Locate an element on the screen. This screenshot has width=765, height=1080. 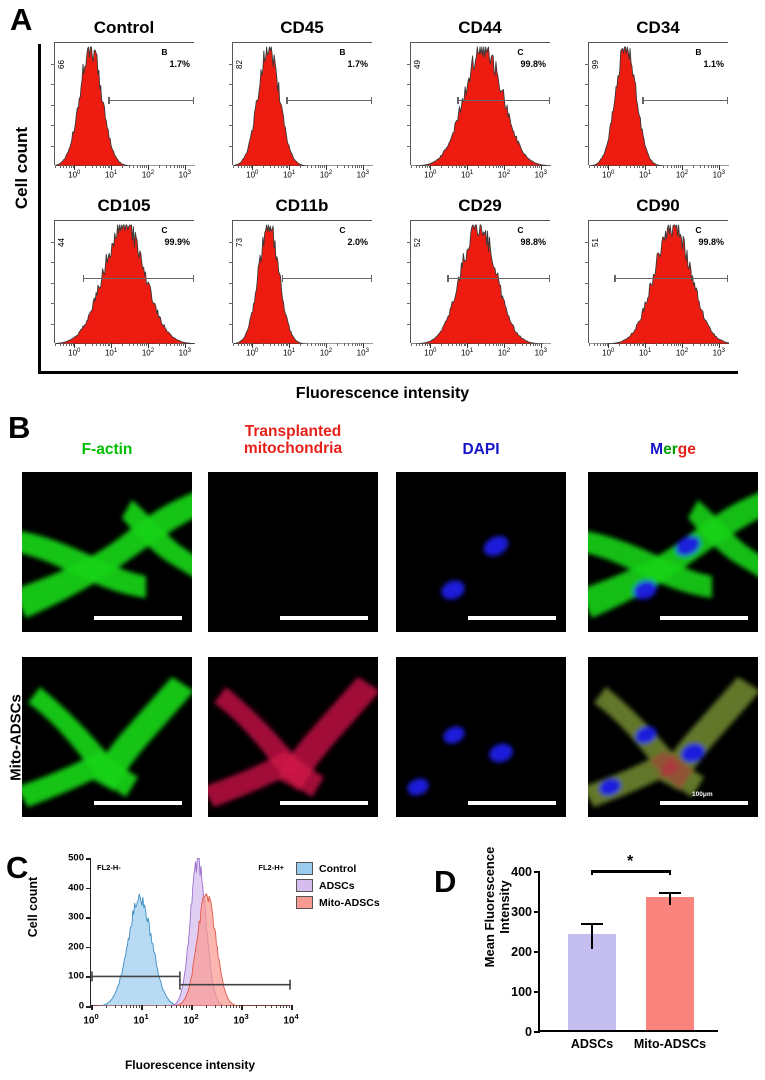
panel-b-scale-bar is located at coordinates (512, 803).